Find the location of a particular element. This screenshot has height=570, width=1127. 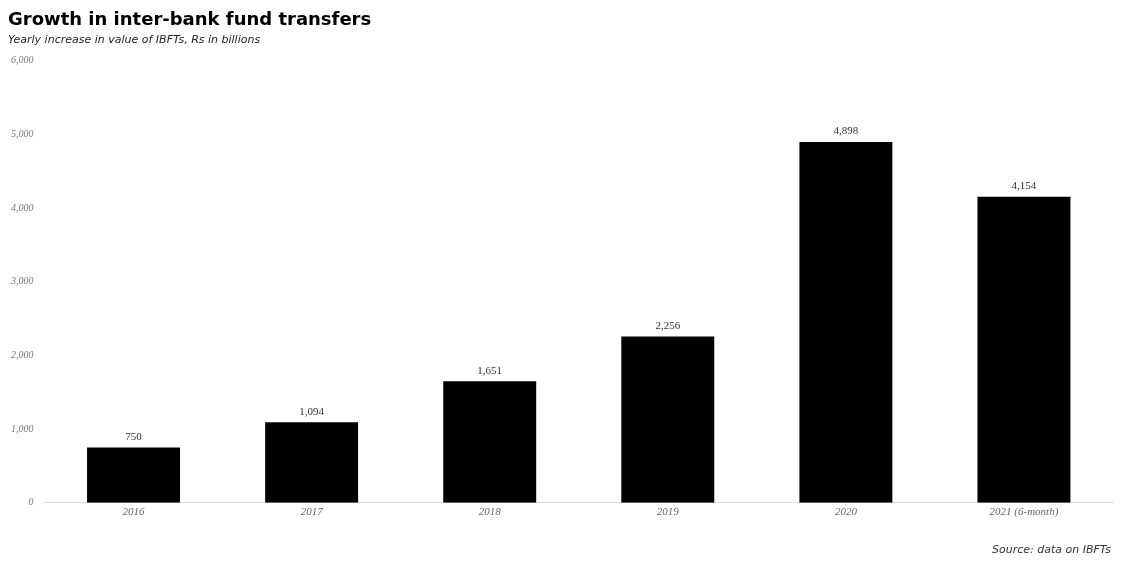

data-label: 750 is located at coordinates (134, 435).